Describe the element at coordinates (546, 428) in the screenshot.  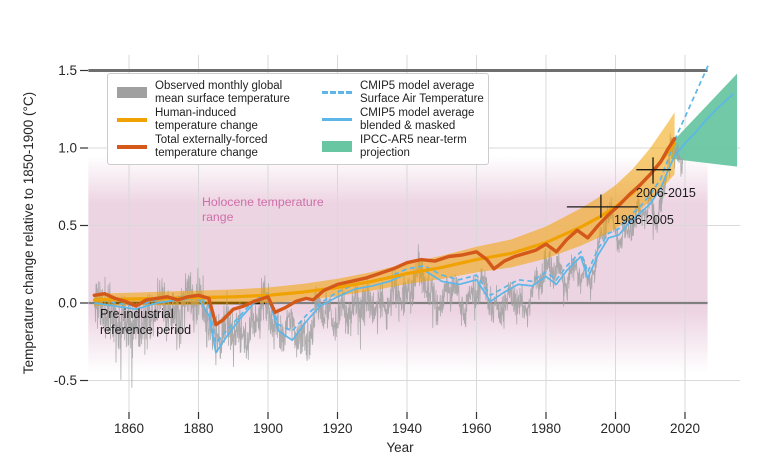
I see `svg-text: 1980` at that location.